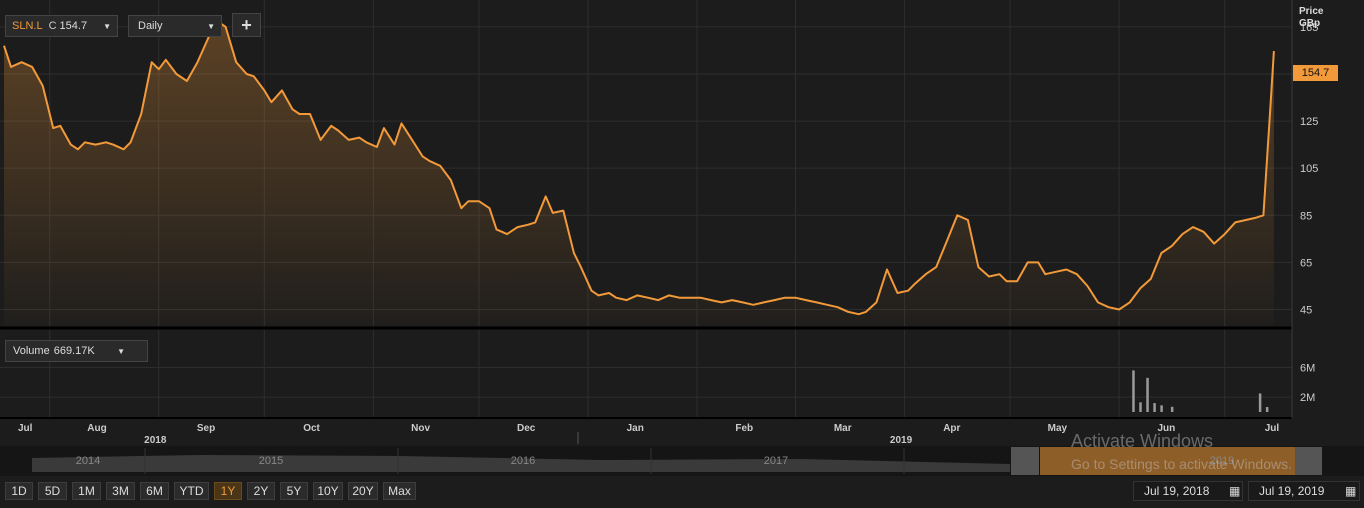 The width and height of the screenshot is (1364, 508). I want to click on plus-icon: +, so click(246, 24).